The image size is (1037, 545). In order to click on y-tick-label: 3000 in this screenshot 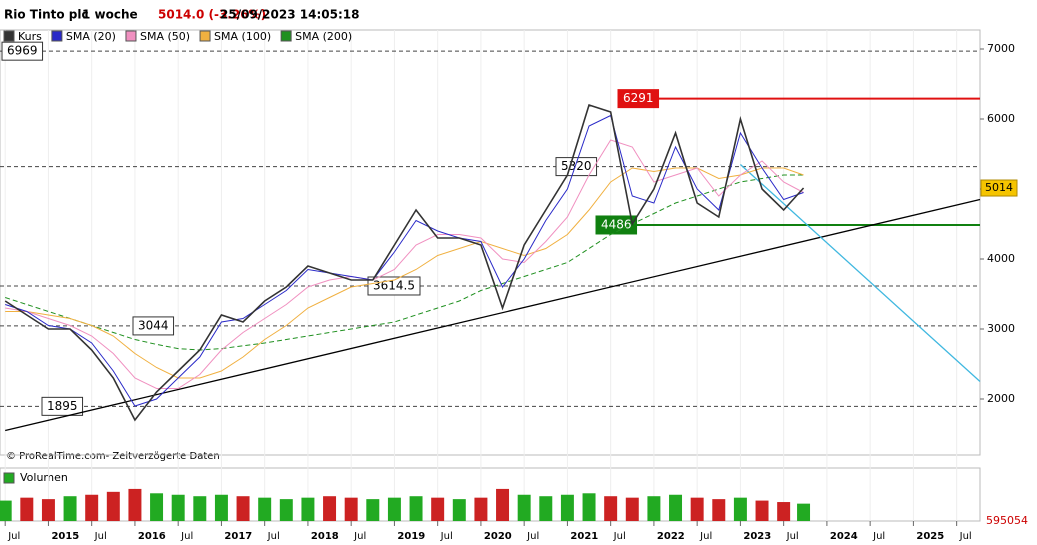, I will do `click(1001, 328)`.